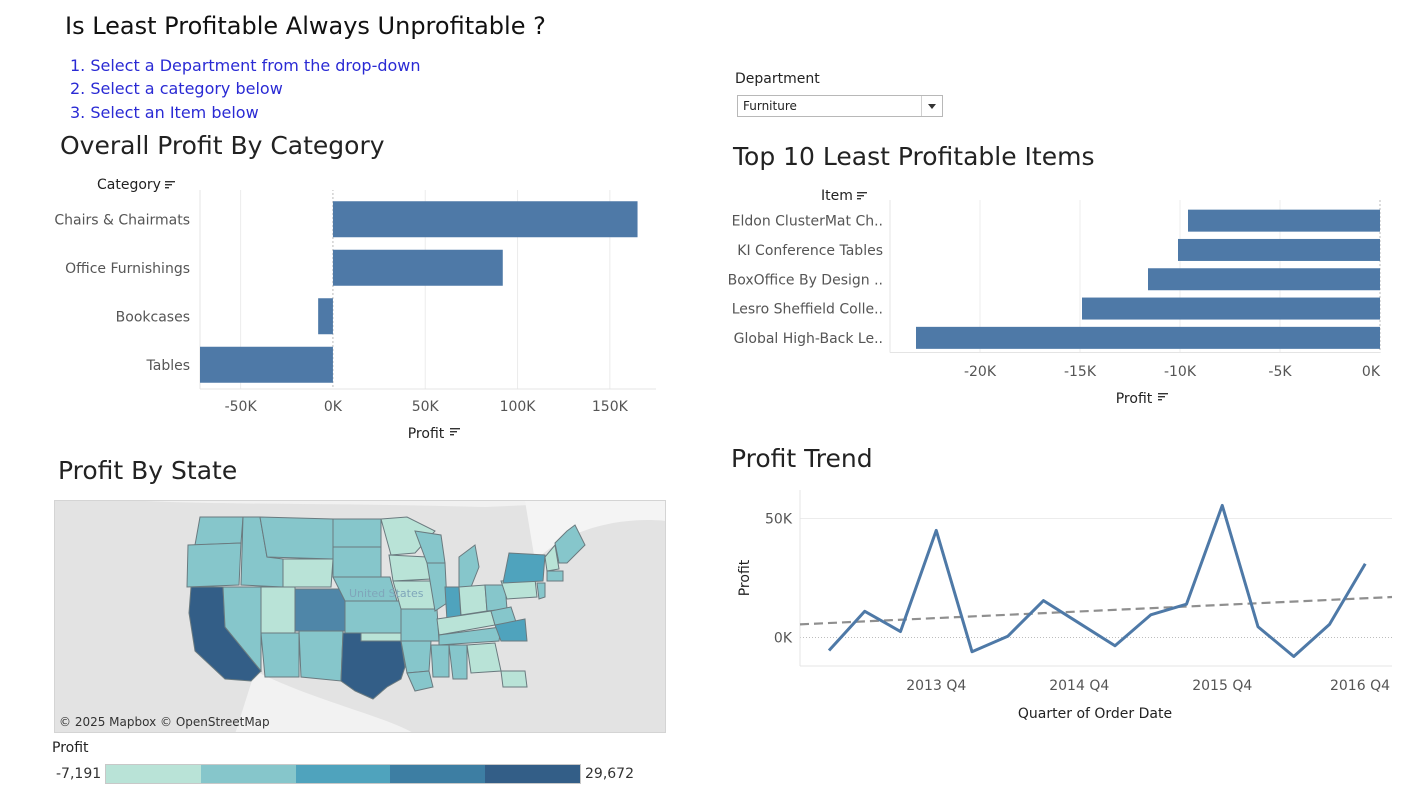 The width and height of the screenshot is (1405, 791). I want to click on category-header: Category, so click(136, 185).